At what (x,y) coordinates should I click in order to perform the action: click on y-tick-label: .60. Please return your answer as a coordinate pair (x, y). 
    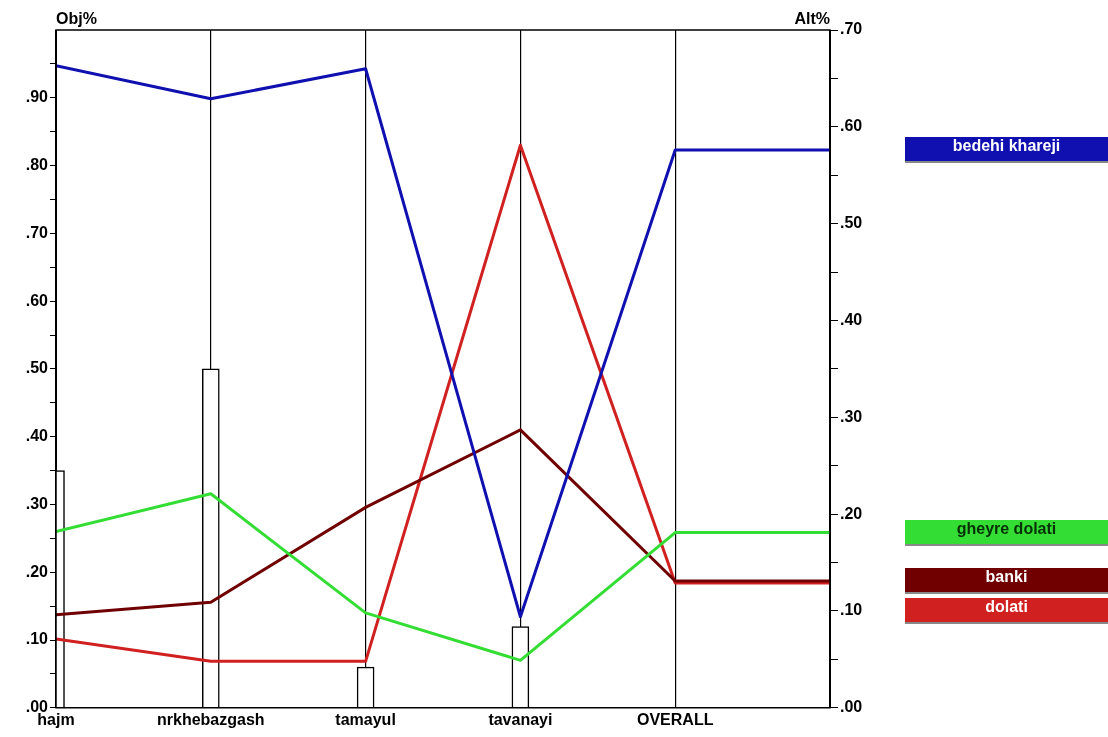
    Looking at the image, I should click on (37, 300).